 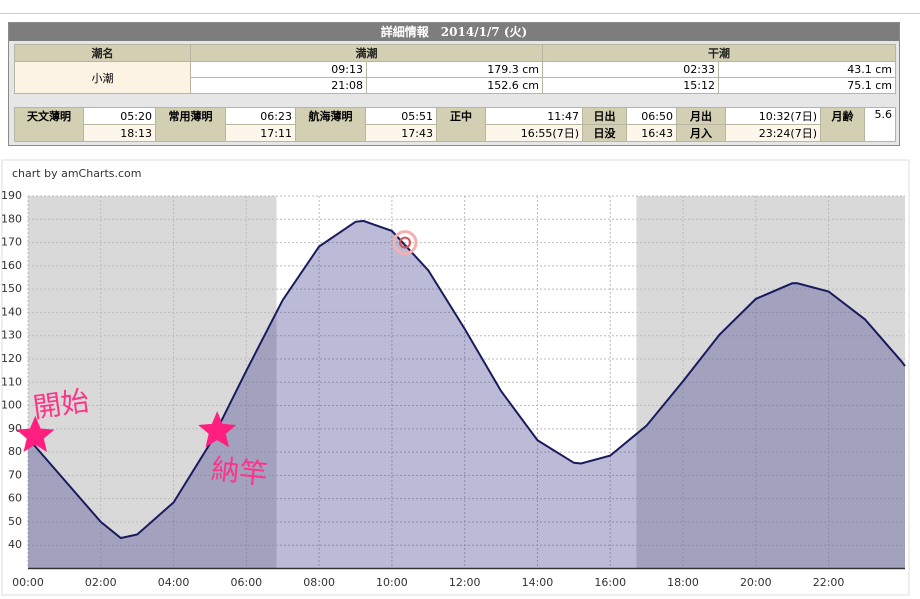 I want to click on label: 月出, so click(x=701, y=116).